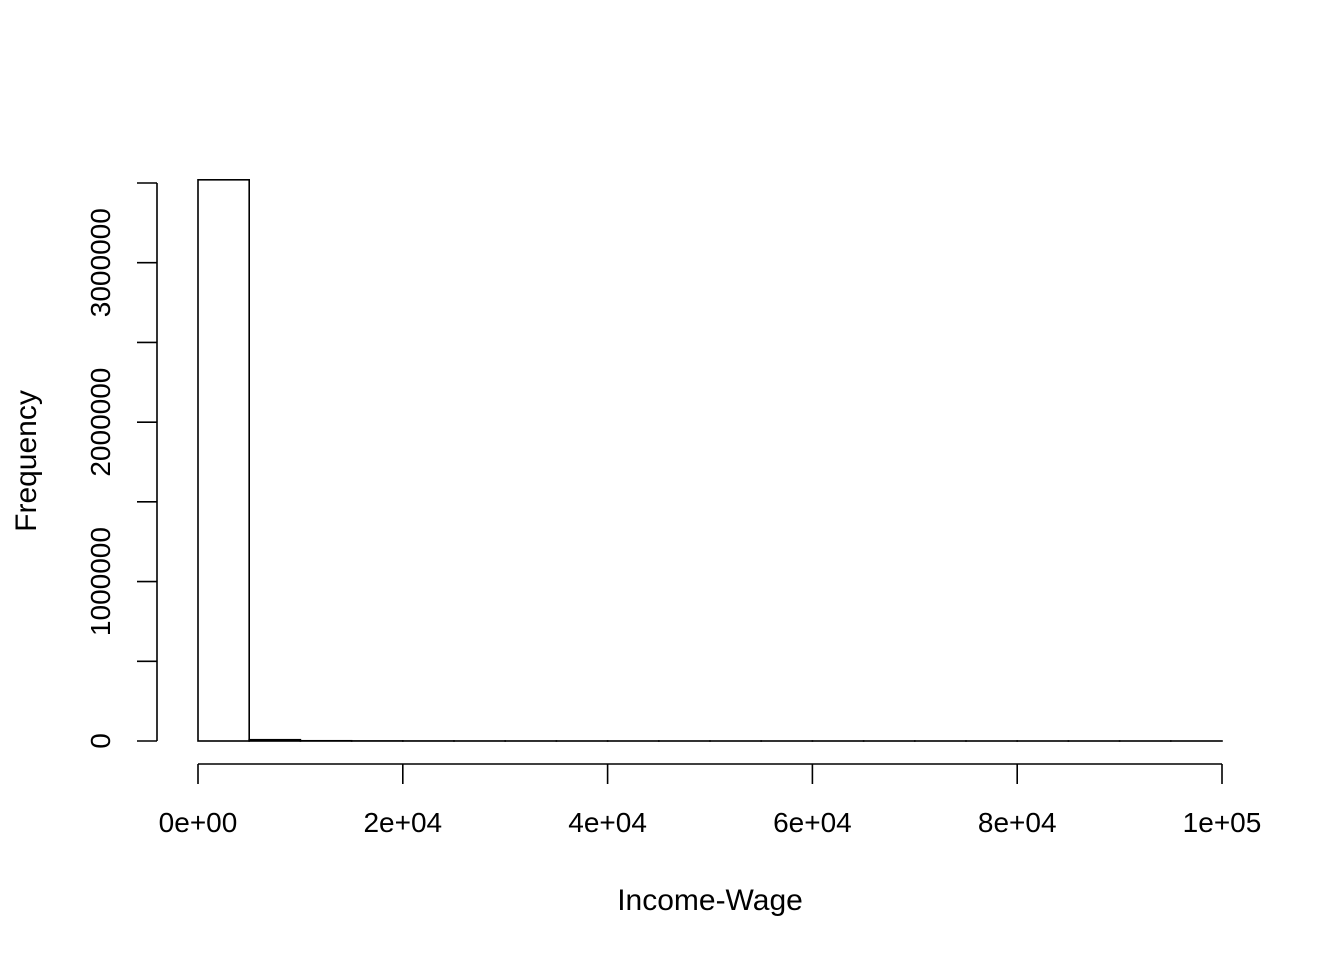  What do you see at coordinates (812, 822) in the screenshot?
I see `x-tick-label-3: 6e+04` at bounding box center [812, 822].